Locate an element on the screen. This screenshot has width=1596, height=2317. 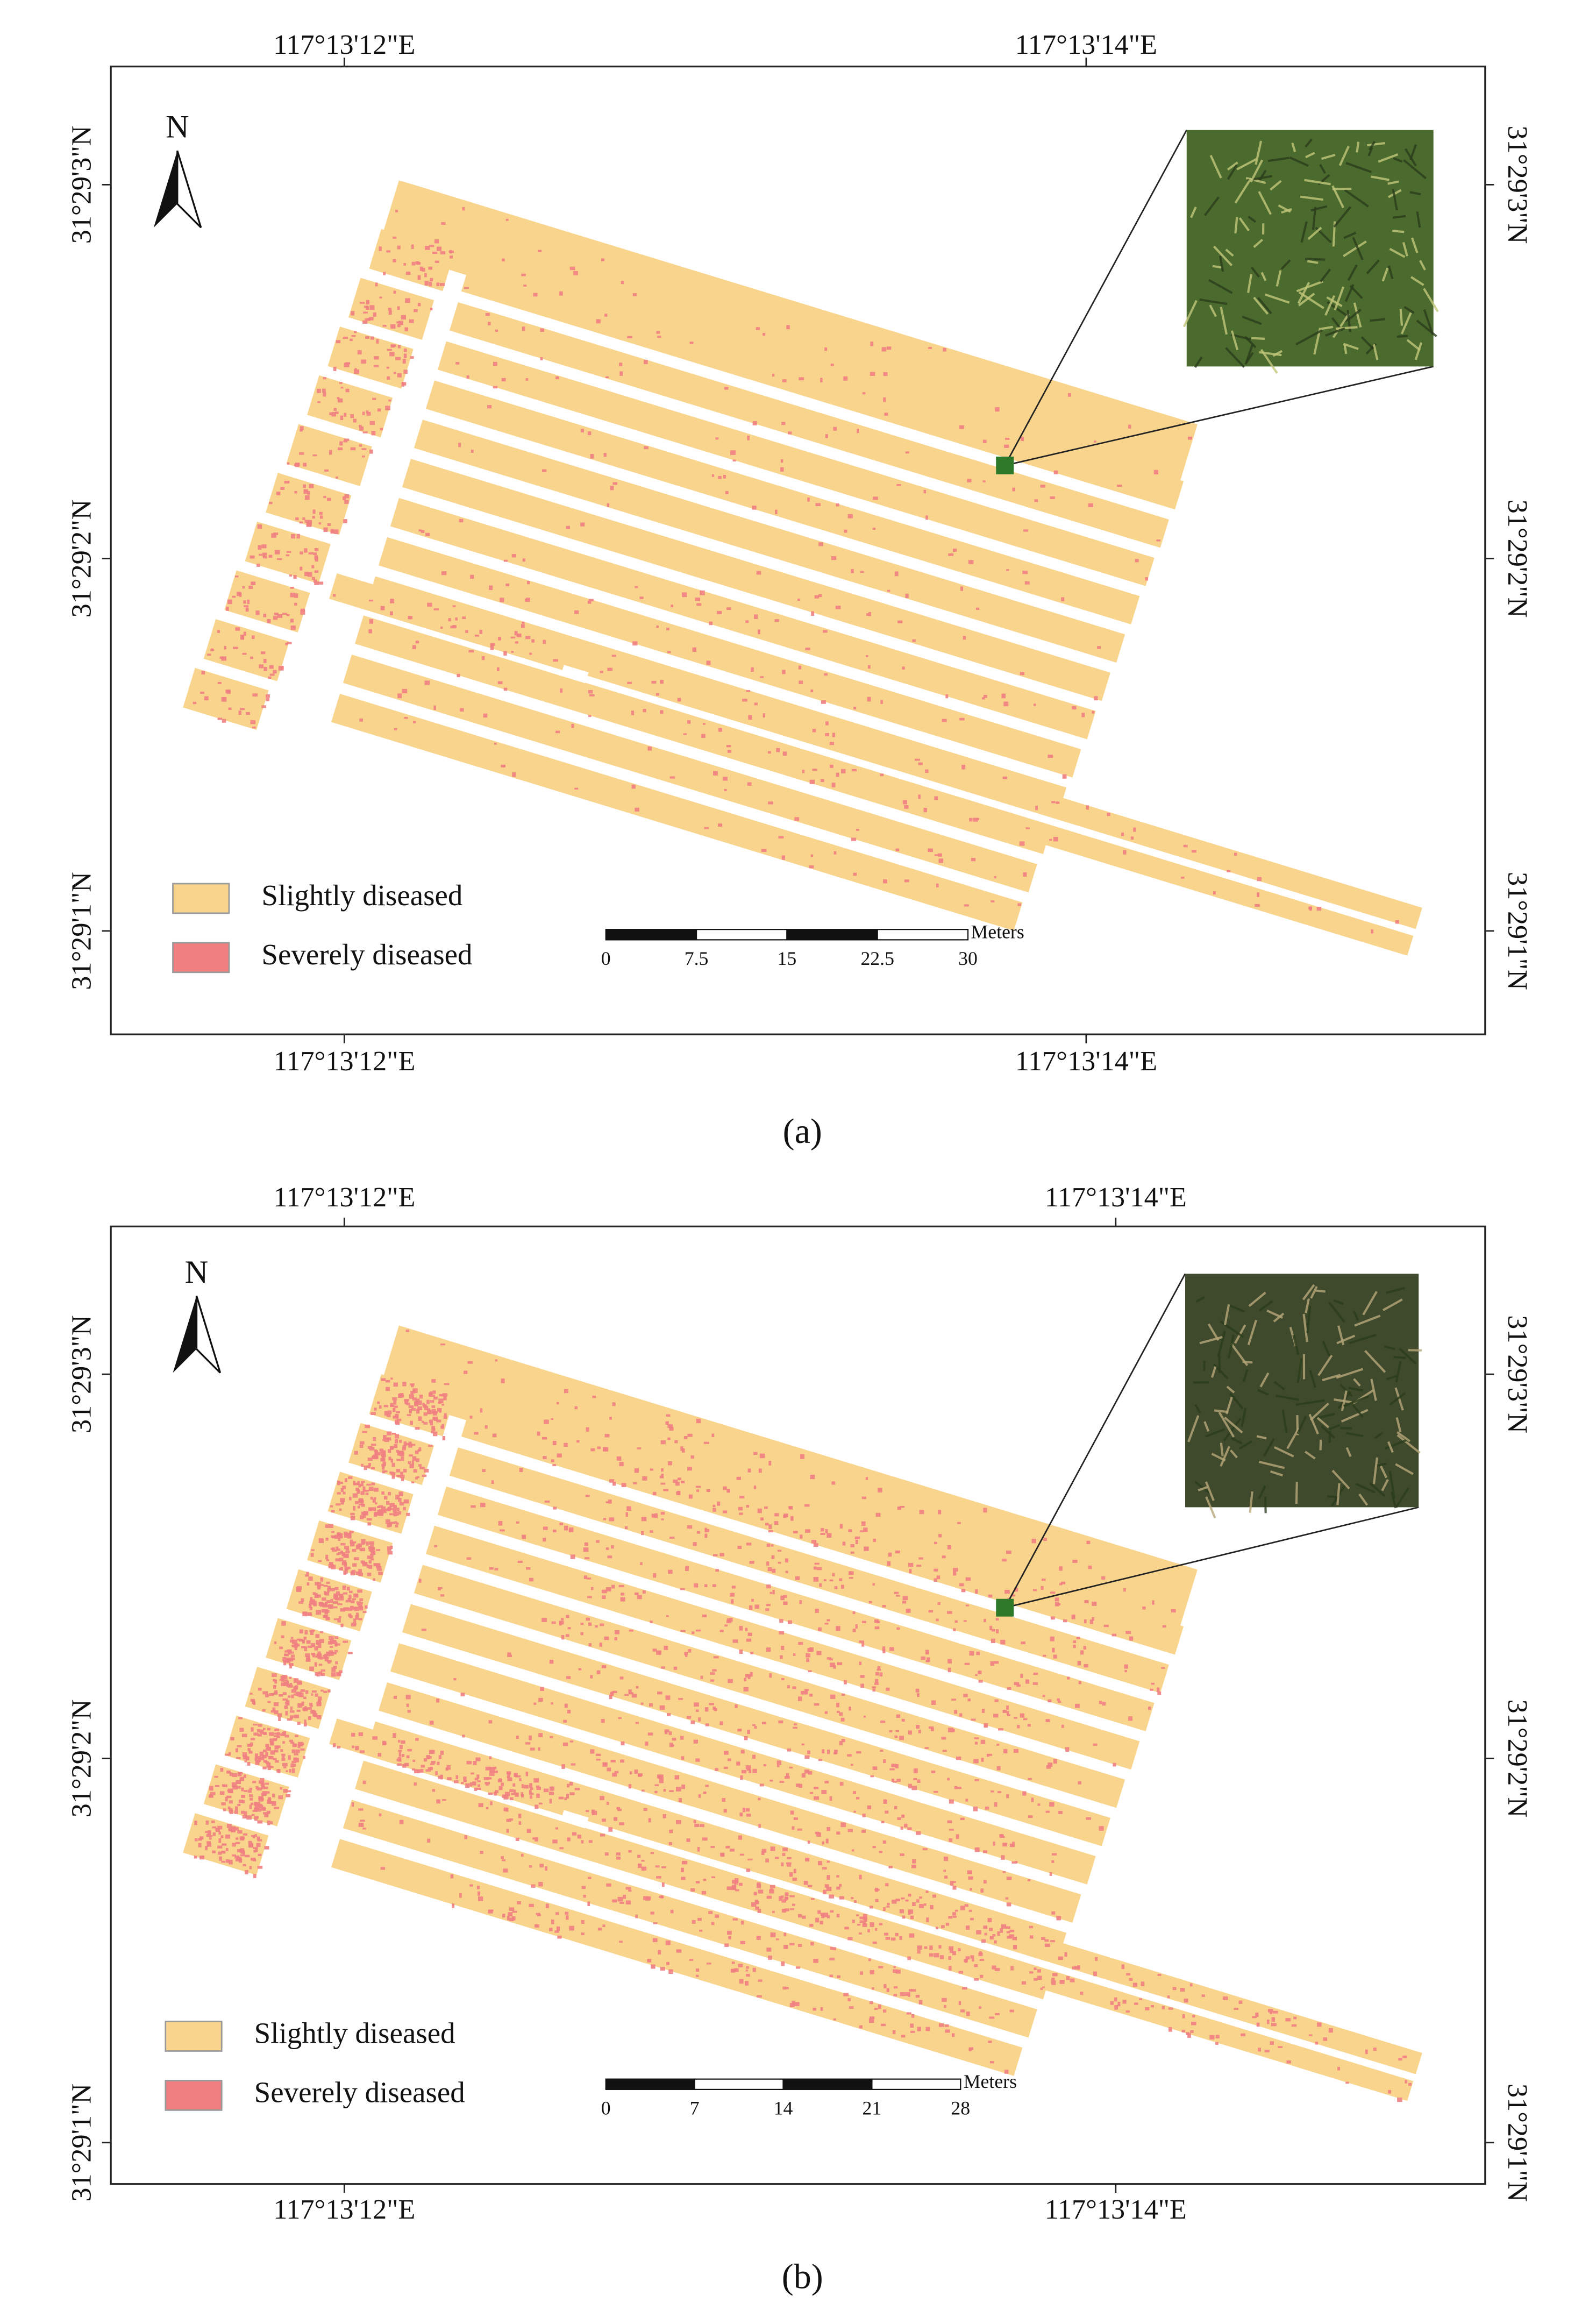
lon-label: 117°13'14"E is located at coordinates (1086, 45).